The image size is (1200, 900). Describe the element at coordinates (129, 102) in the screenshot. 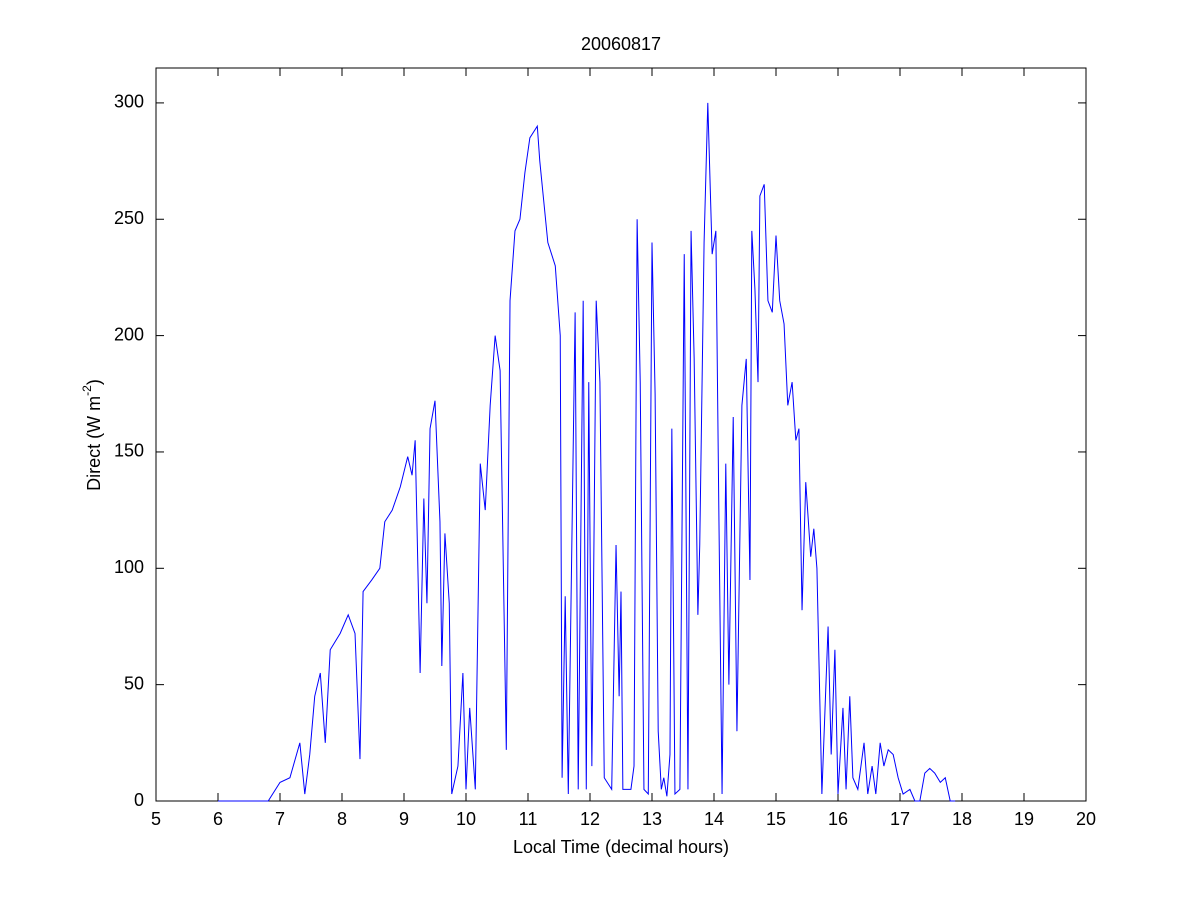

I see `y-tick-label: 300` at that location.